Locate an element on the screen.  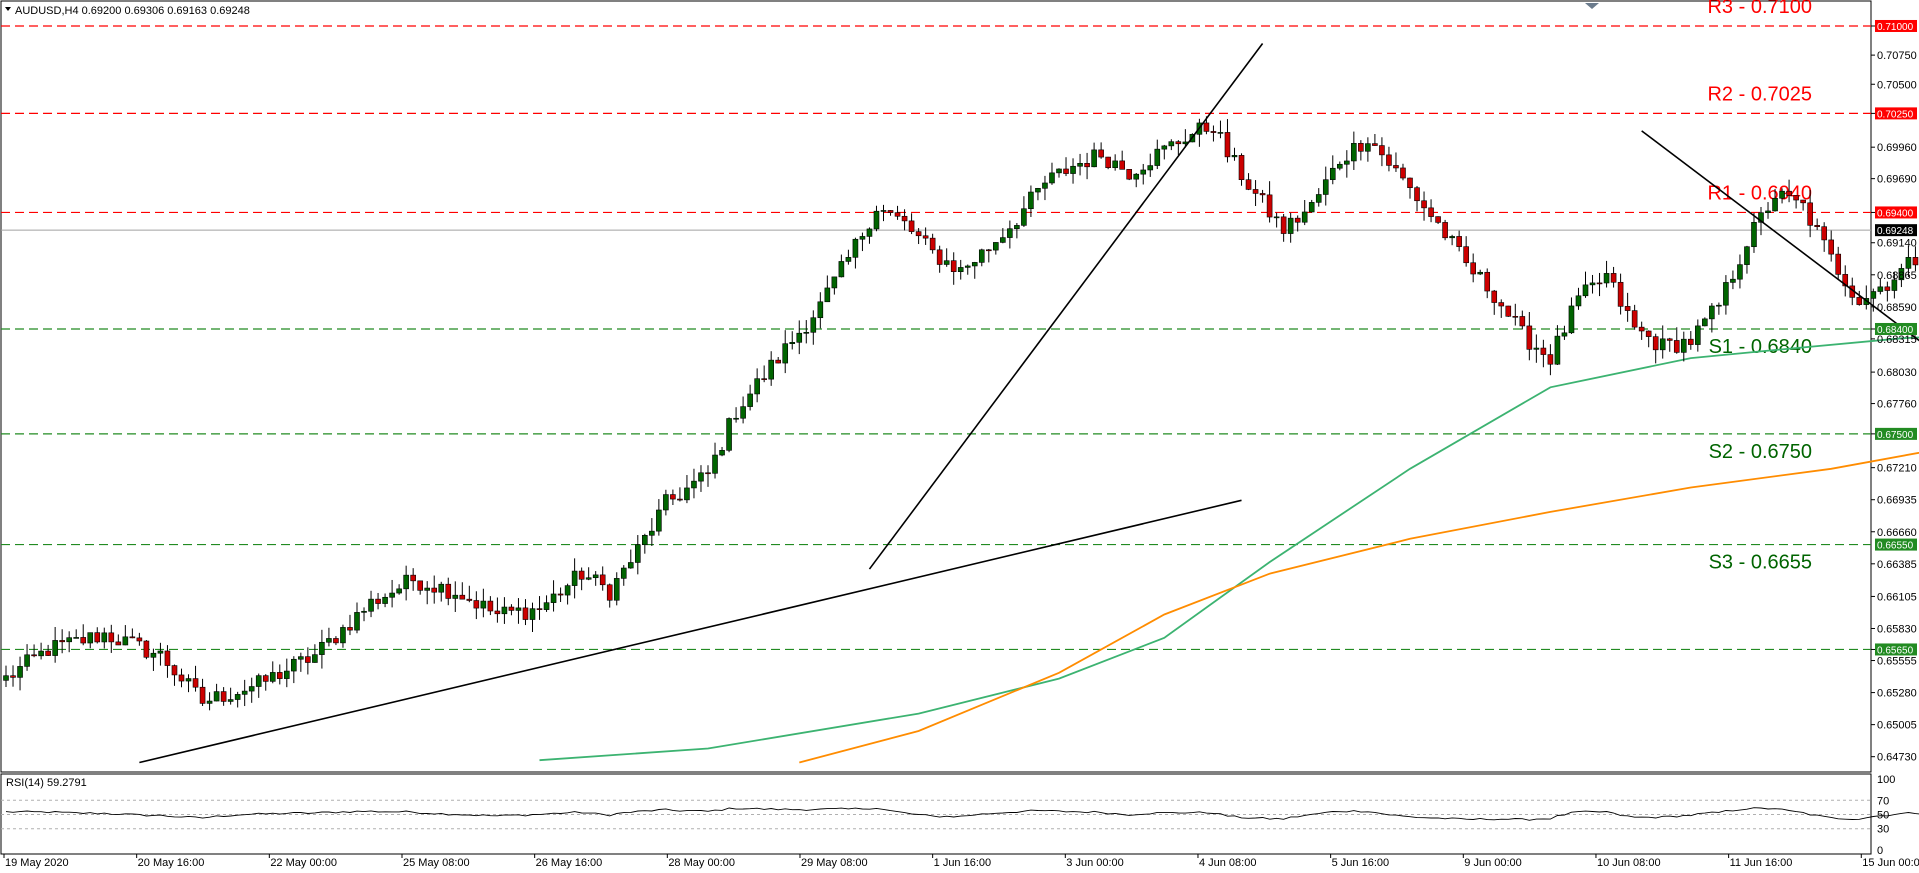
price-tick-label: 0.66385 is located at coordinates (1897, 565).